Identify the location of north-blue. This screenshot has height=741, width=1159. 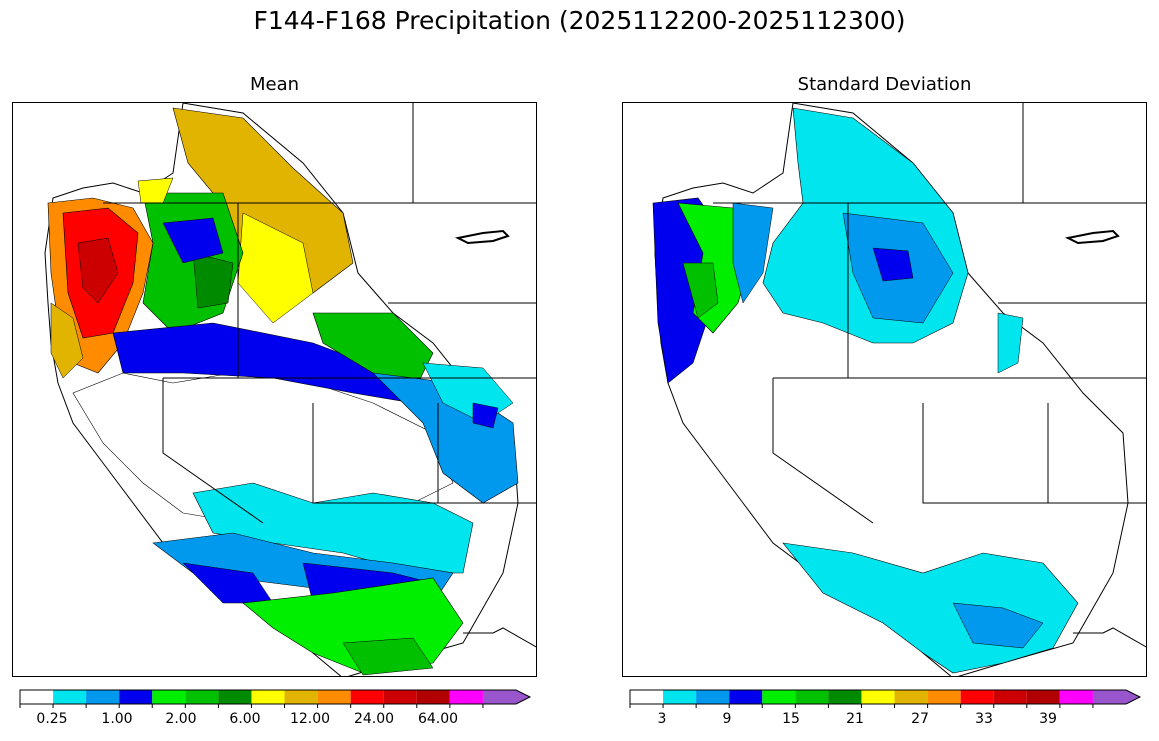
(893, 264).